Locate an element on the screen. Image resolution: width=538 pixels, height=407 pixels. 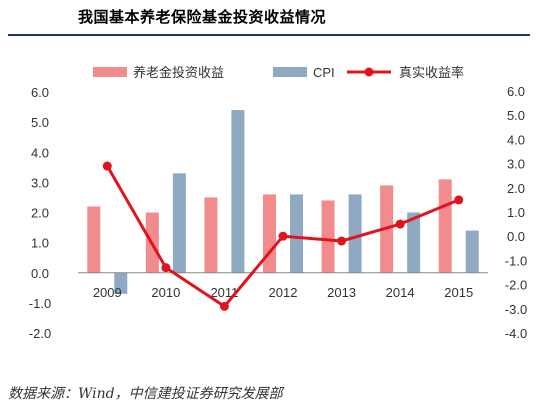
right-tick-label: 1.0 is located at coordinates (516, 212).